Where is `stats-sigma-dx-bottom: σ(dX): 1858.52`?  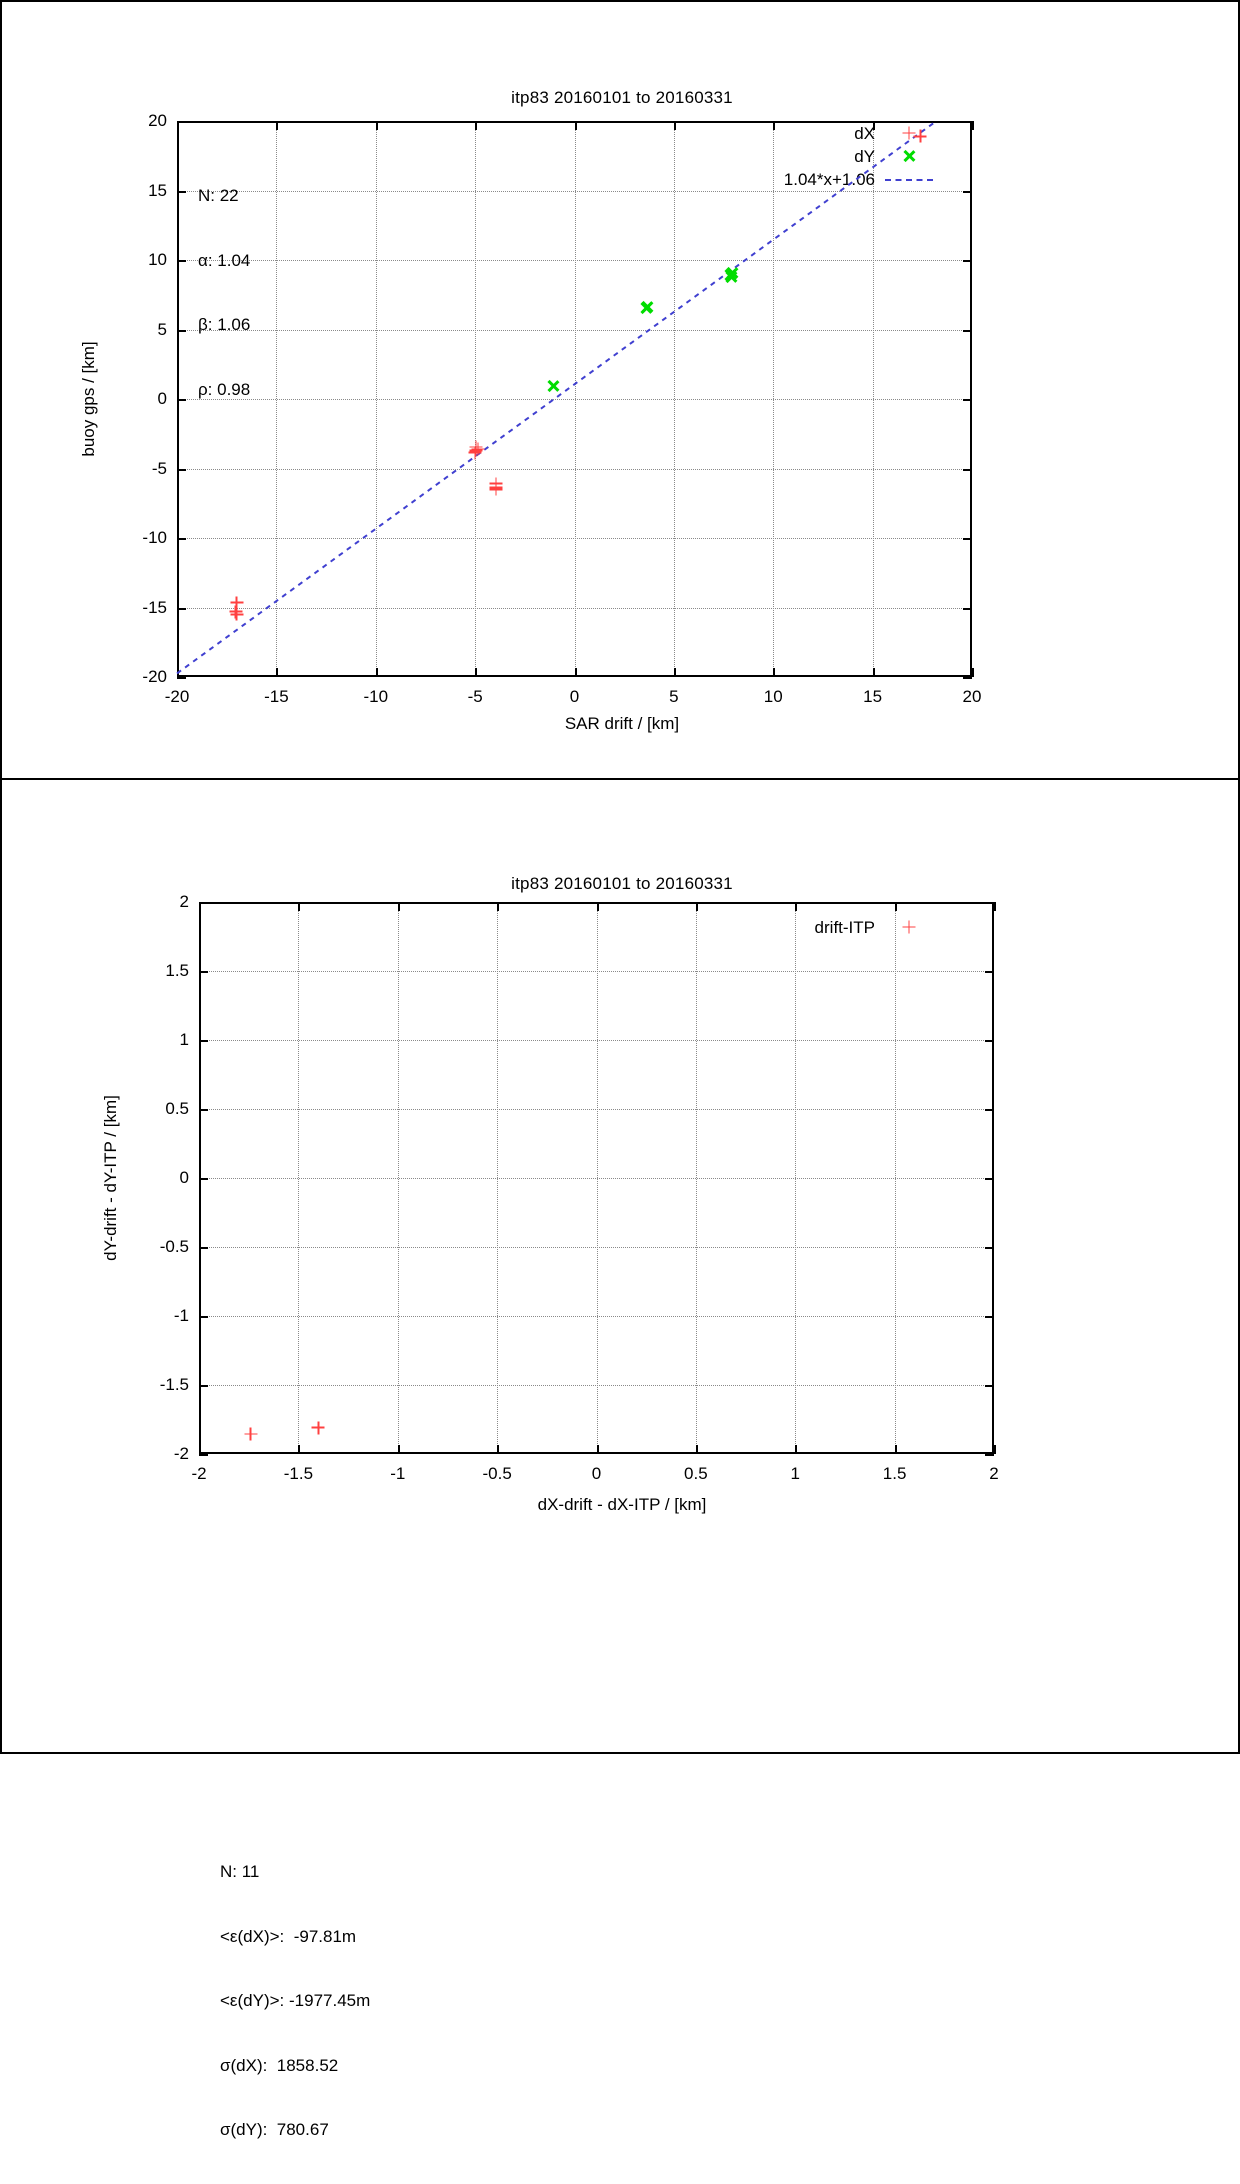
stats-sigma-dx-bottom: σ(dX): 1858.52 is located at coordinates (295, 2066).